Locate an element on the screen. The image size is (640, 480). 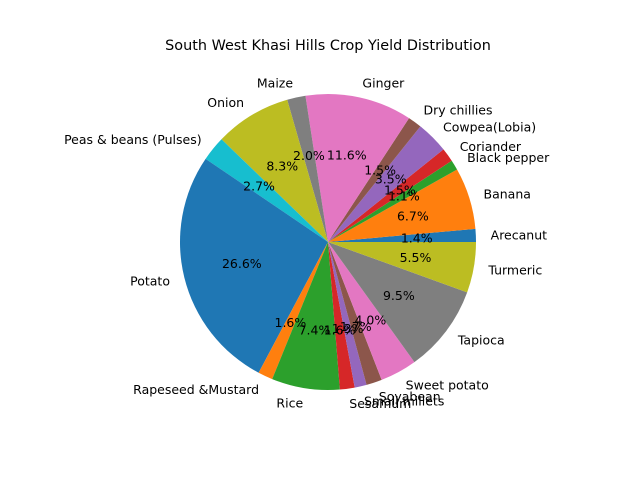
slice-label-rapeseed-mustard: Rapeseed &Mustard is located at coordinates (196, 389).